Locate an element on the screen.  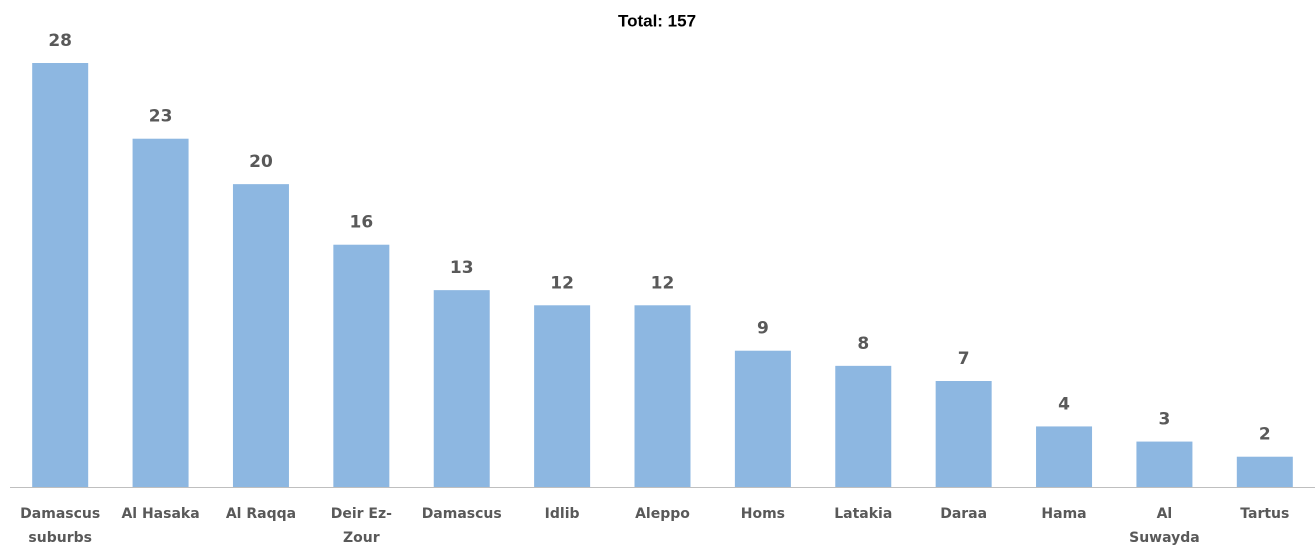
x-tick-label: Damascus is located at coordinates (461, 514).